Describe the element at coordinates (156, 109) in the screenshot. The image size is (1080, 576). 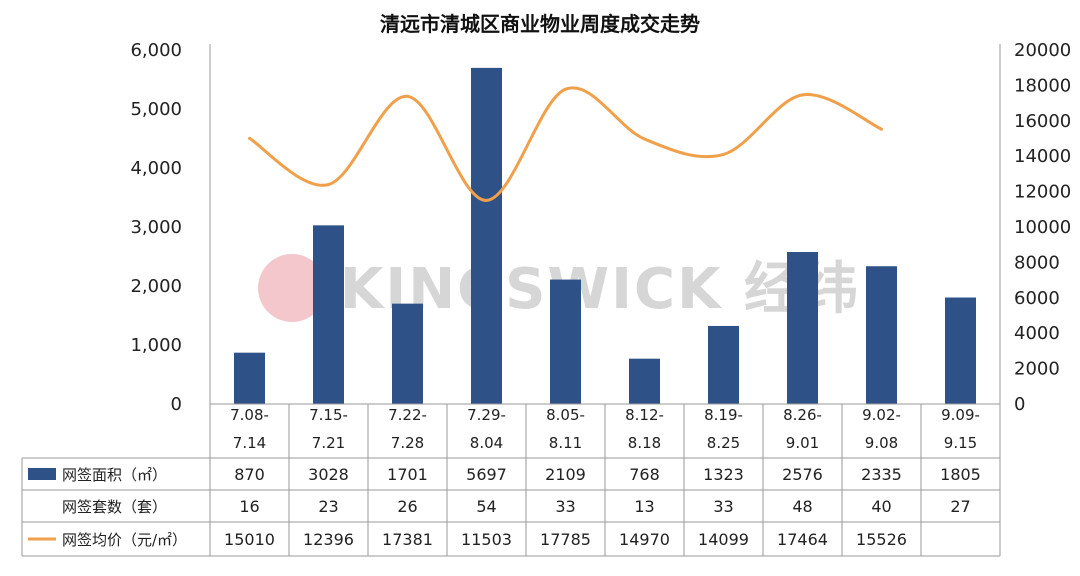
I see `left-axis-tick-label: 5,000` at that location.